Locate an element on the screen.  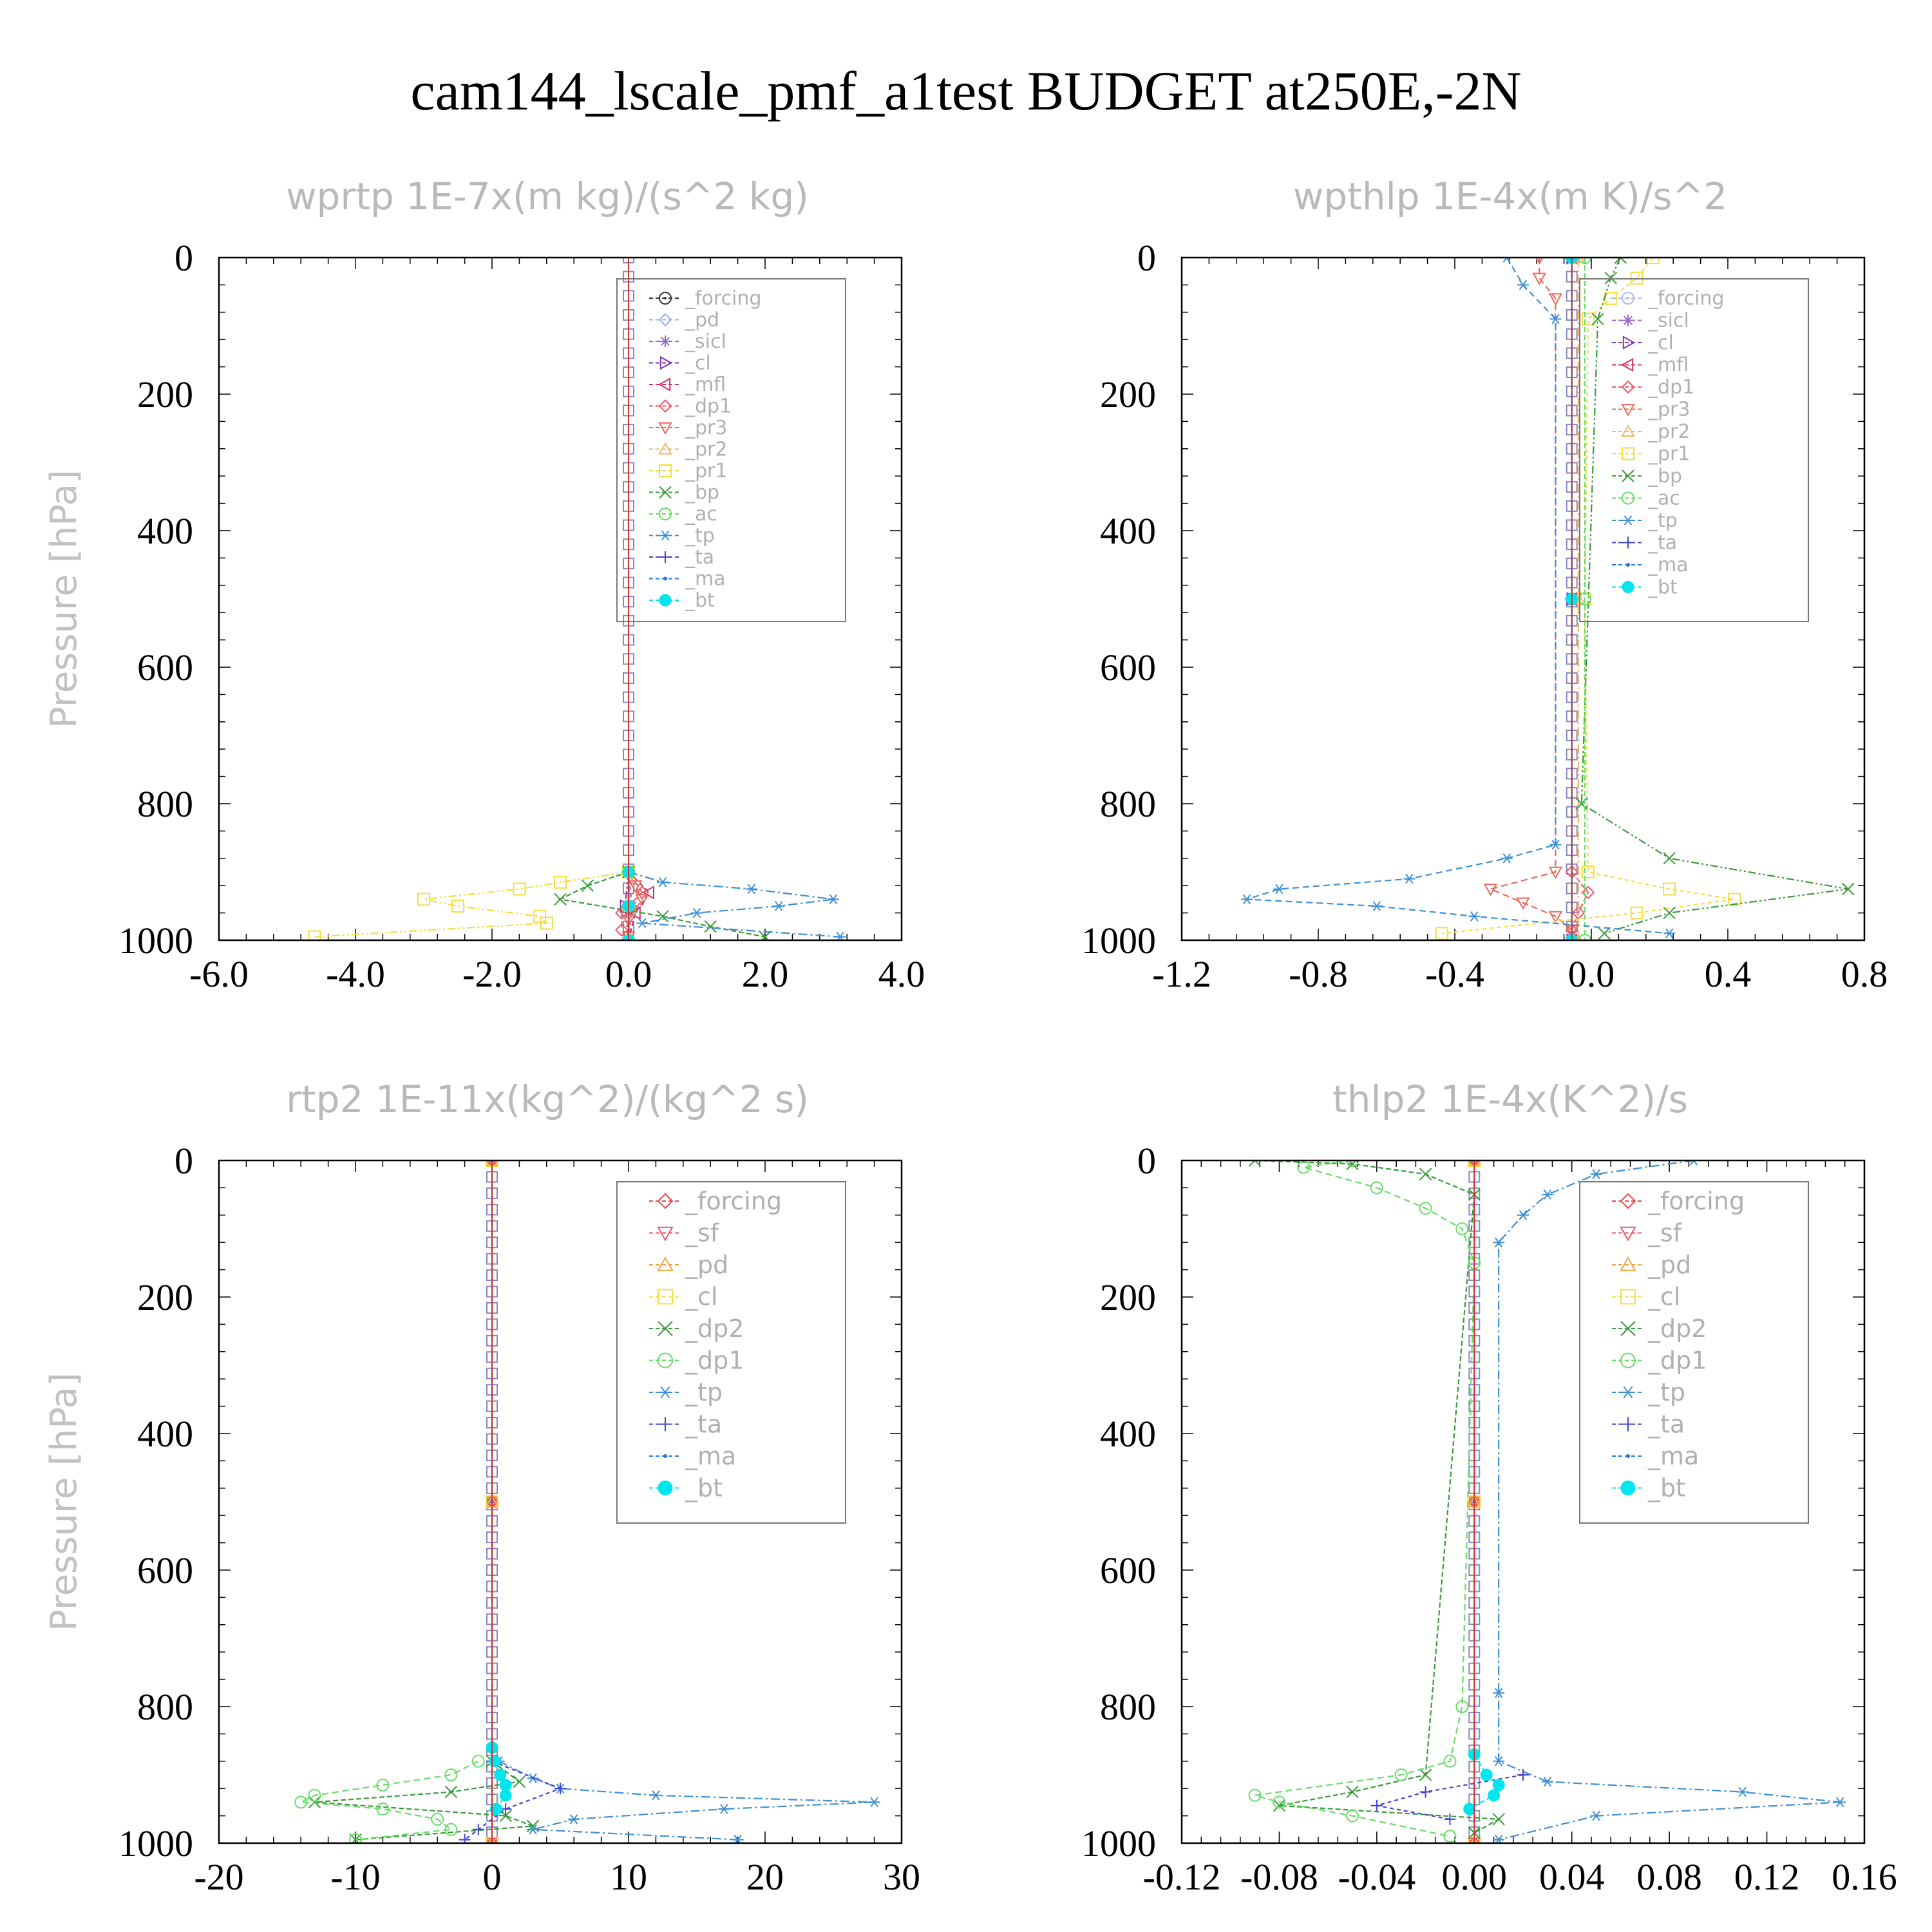
x-tick-label: -6.0 is located at coordinates (219, 974).